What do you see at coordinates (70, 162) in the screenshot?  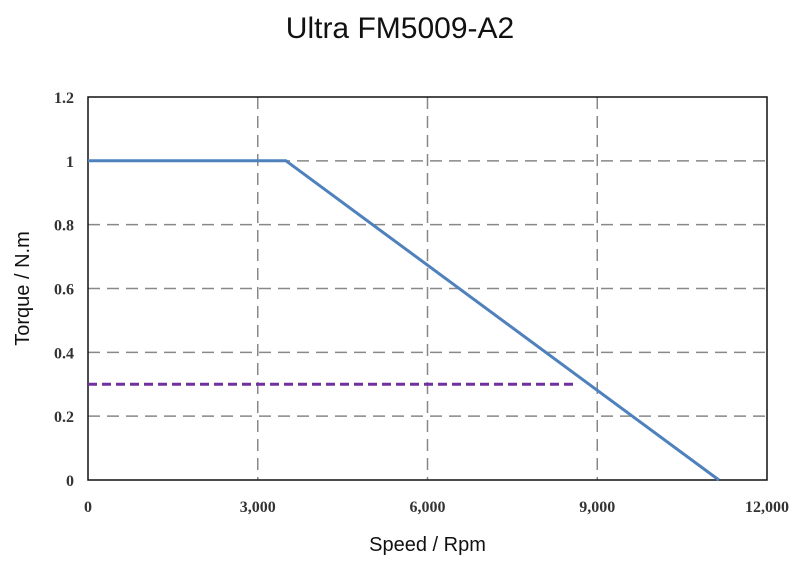 I see `y-tick-label: 1` at bounding box center [70, 162].